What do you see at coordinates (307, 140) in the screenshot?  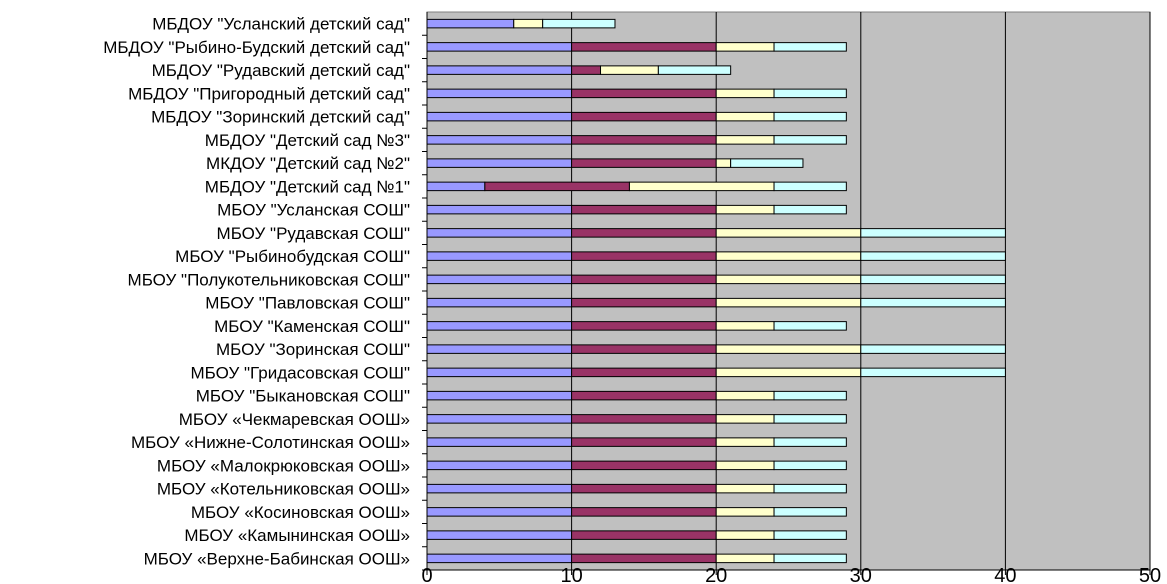 I see `category-label: МБДОУ "Детский сад №3"` at bounding box center [307, 140].